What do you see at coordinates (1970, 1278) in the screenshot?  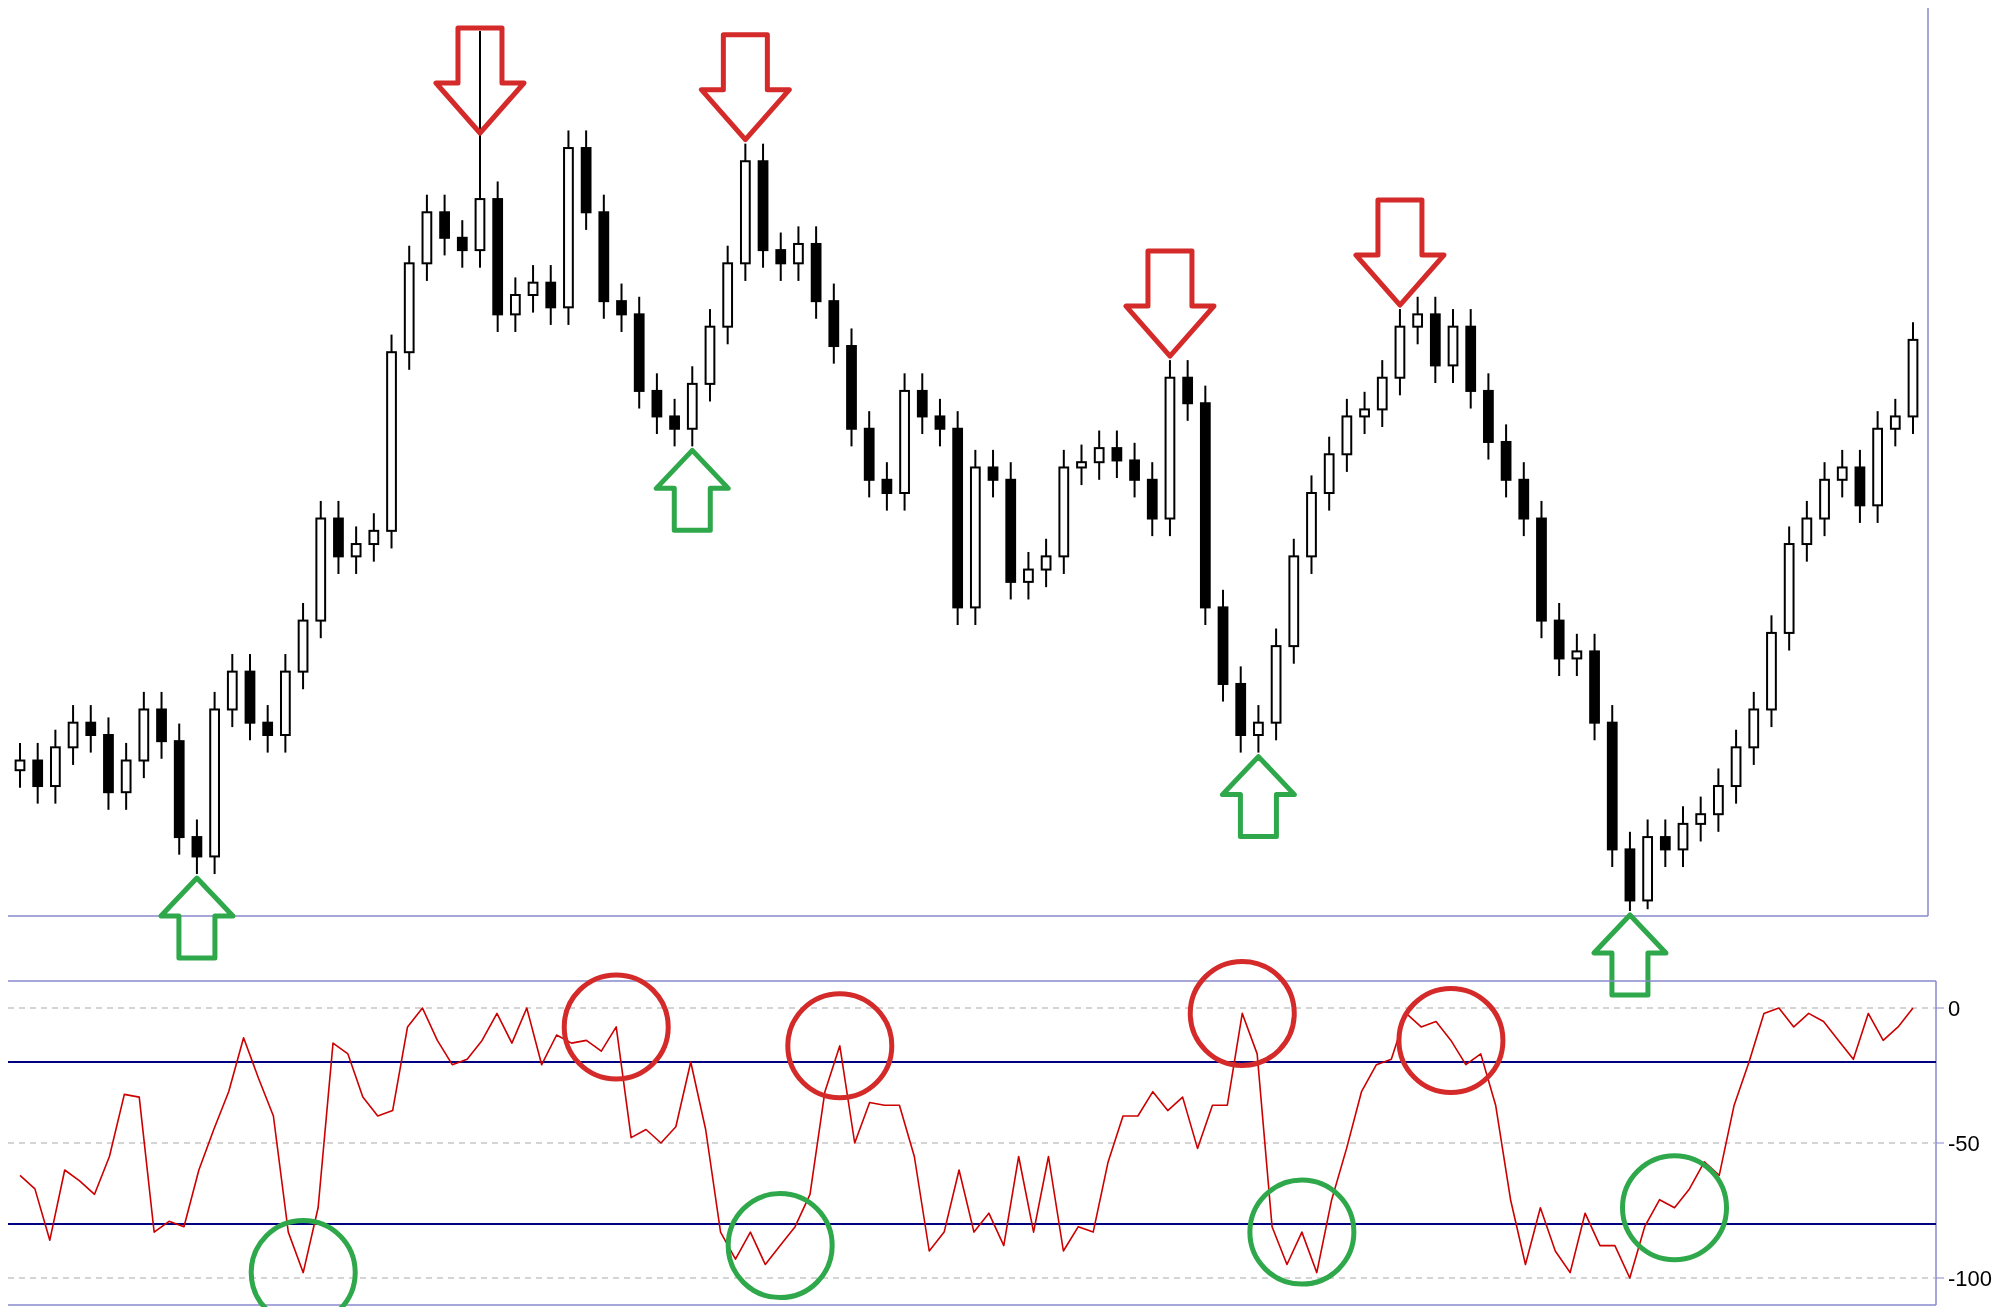 I see `y-tick-label: -100` at bounding box center [1970, 1278].